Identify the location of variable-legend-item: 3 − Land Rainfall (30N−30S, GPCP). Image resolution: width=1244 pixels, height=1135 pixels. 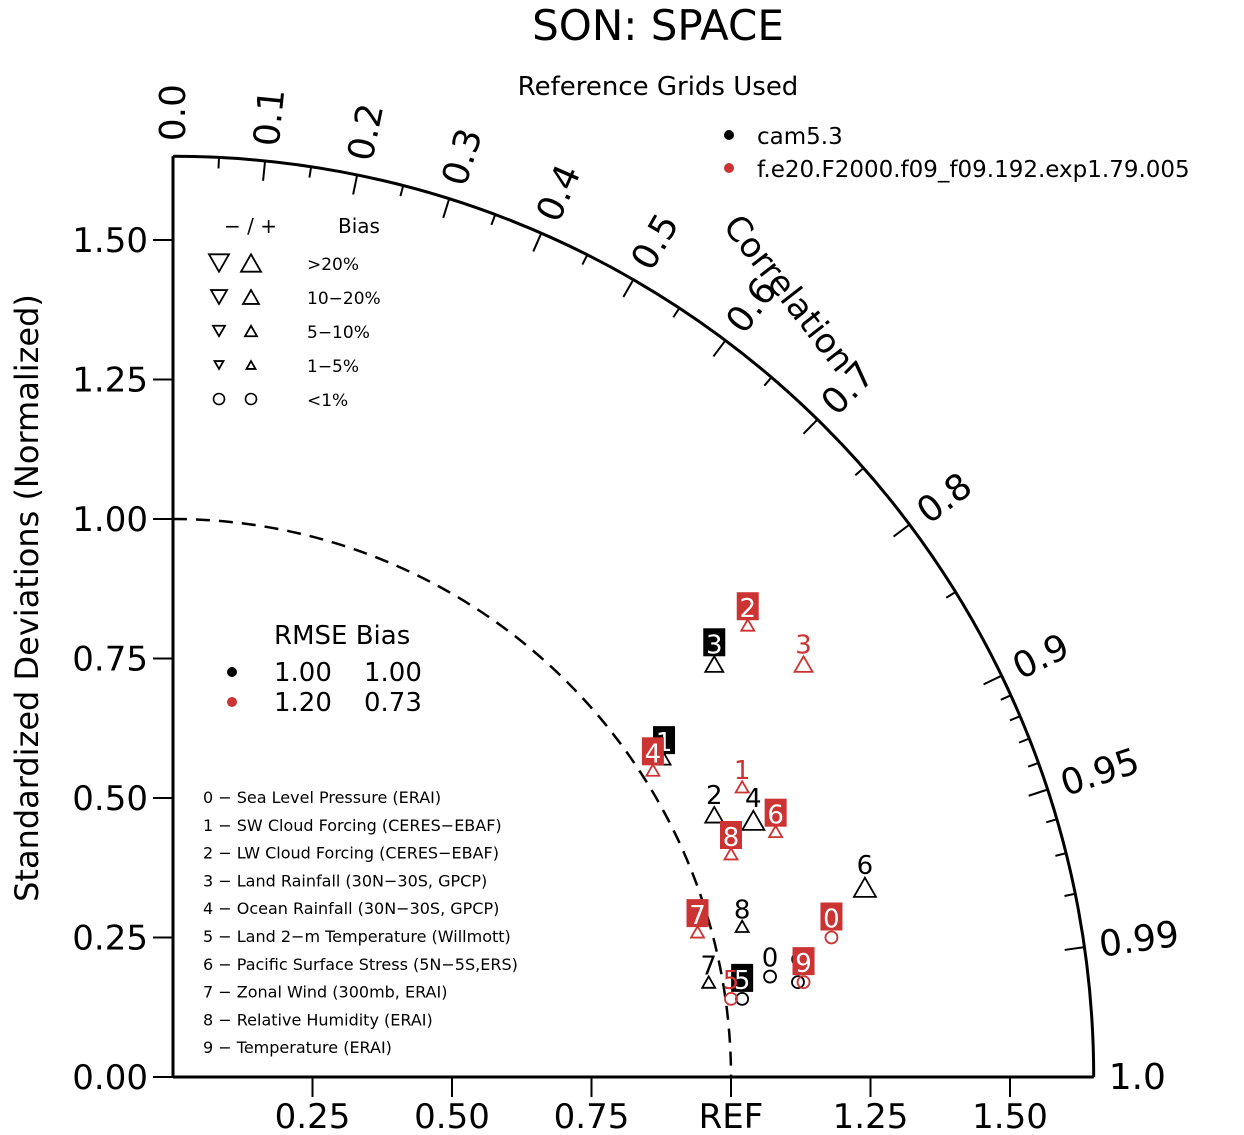
(345, 880).